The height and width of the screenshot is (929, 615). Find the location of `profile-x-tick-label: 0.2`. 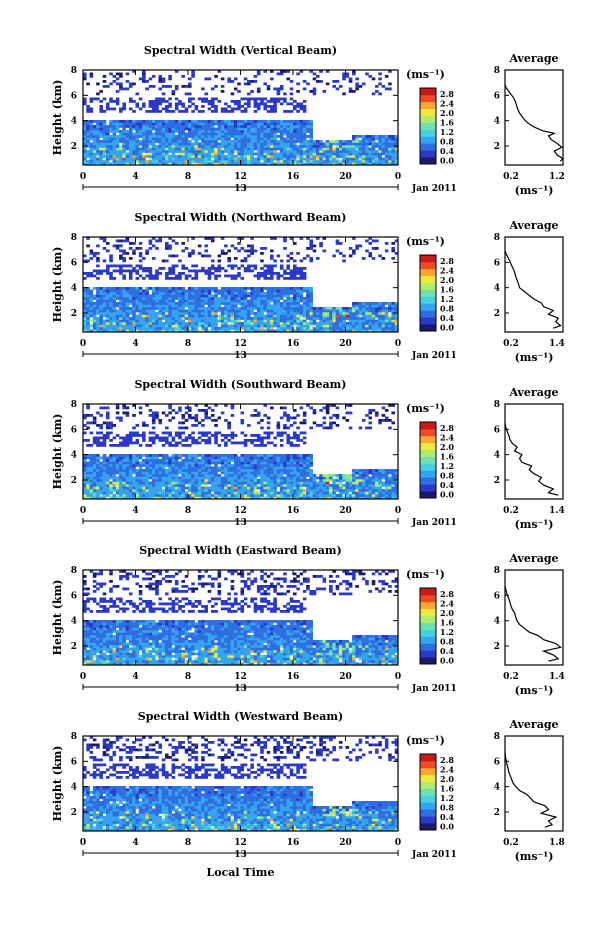

profile-x-tick-label: 0.2 is located at coordinates (511, 177).